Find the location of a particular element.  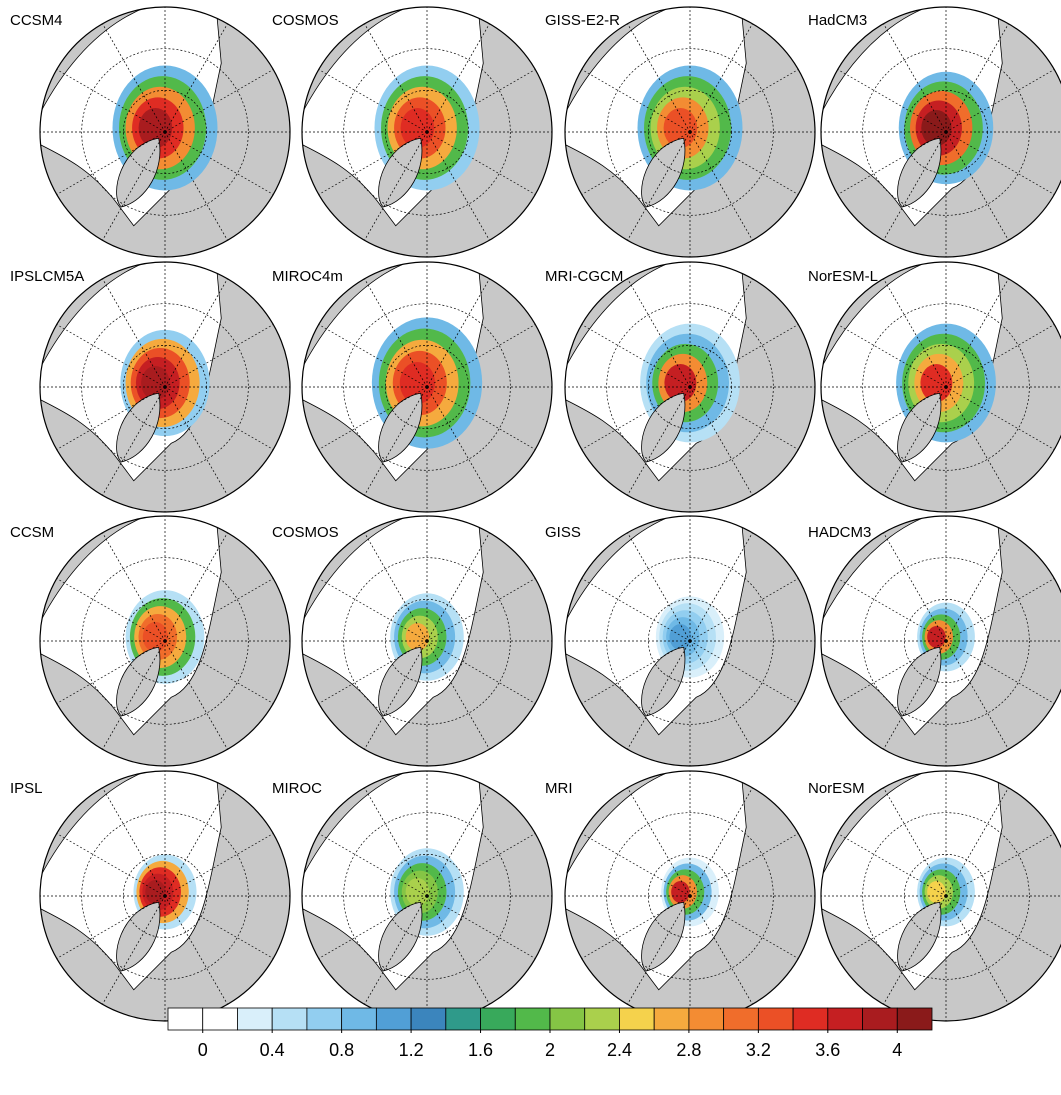

panel-label: MIROC4m is located at coordinates (307, 276).